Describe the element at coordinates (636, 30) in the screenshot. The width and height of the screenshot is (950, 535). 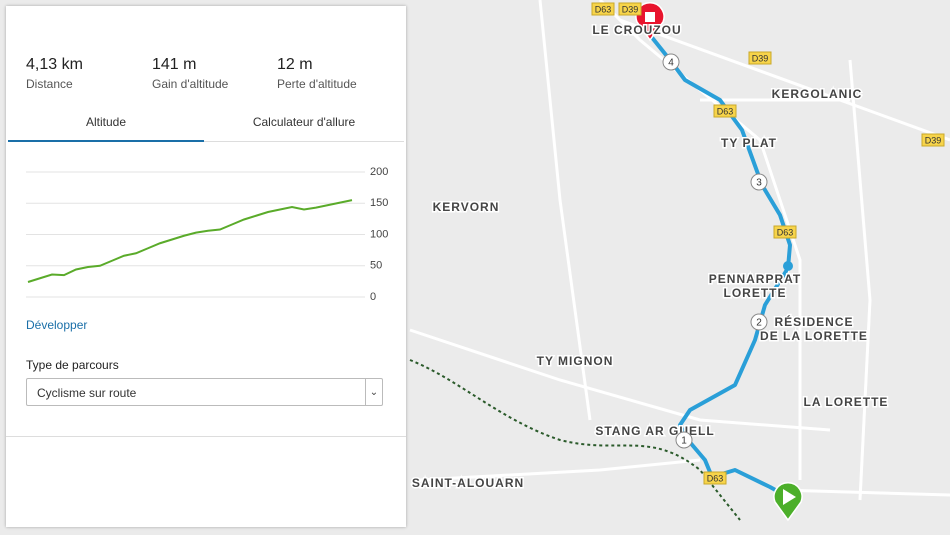
I see `place-label: LE CROUZOU` at that location.